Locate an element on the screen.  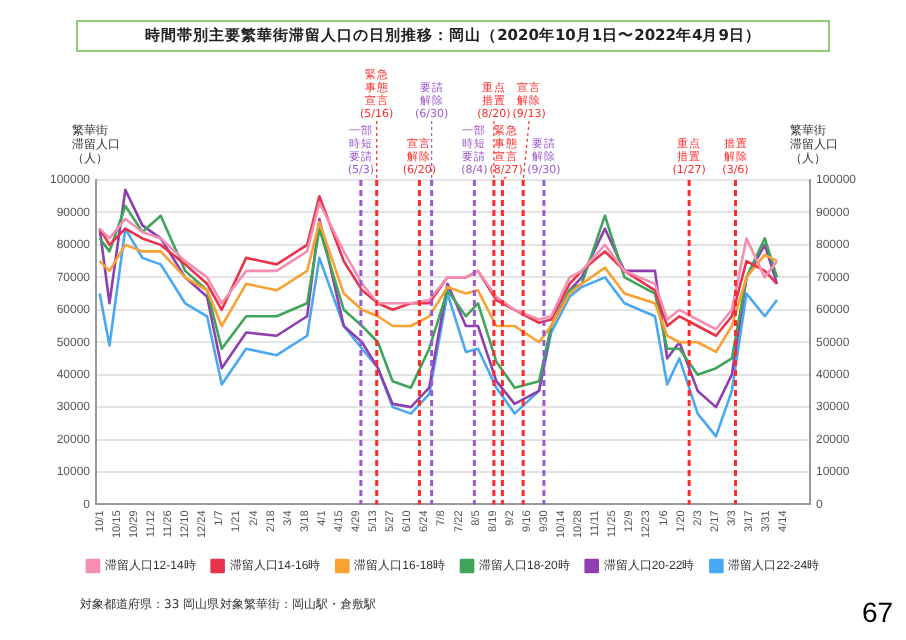
text: 67 is located at coordinates (878, 612).